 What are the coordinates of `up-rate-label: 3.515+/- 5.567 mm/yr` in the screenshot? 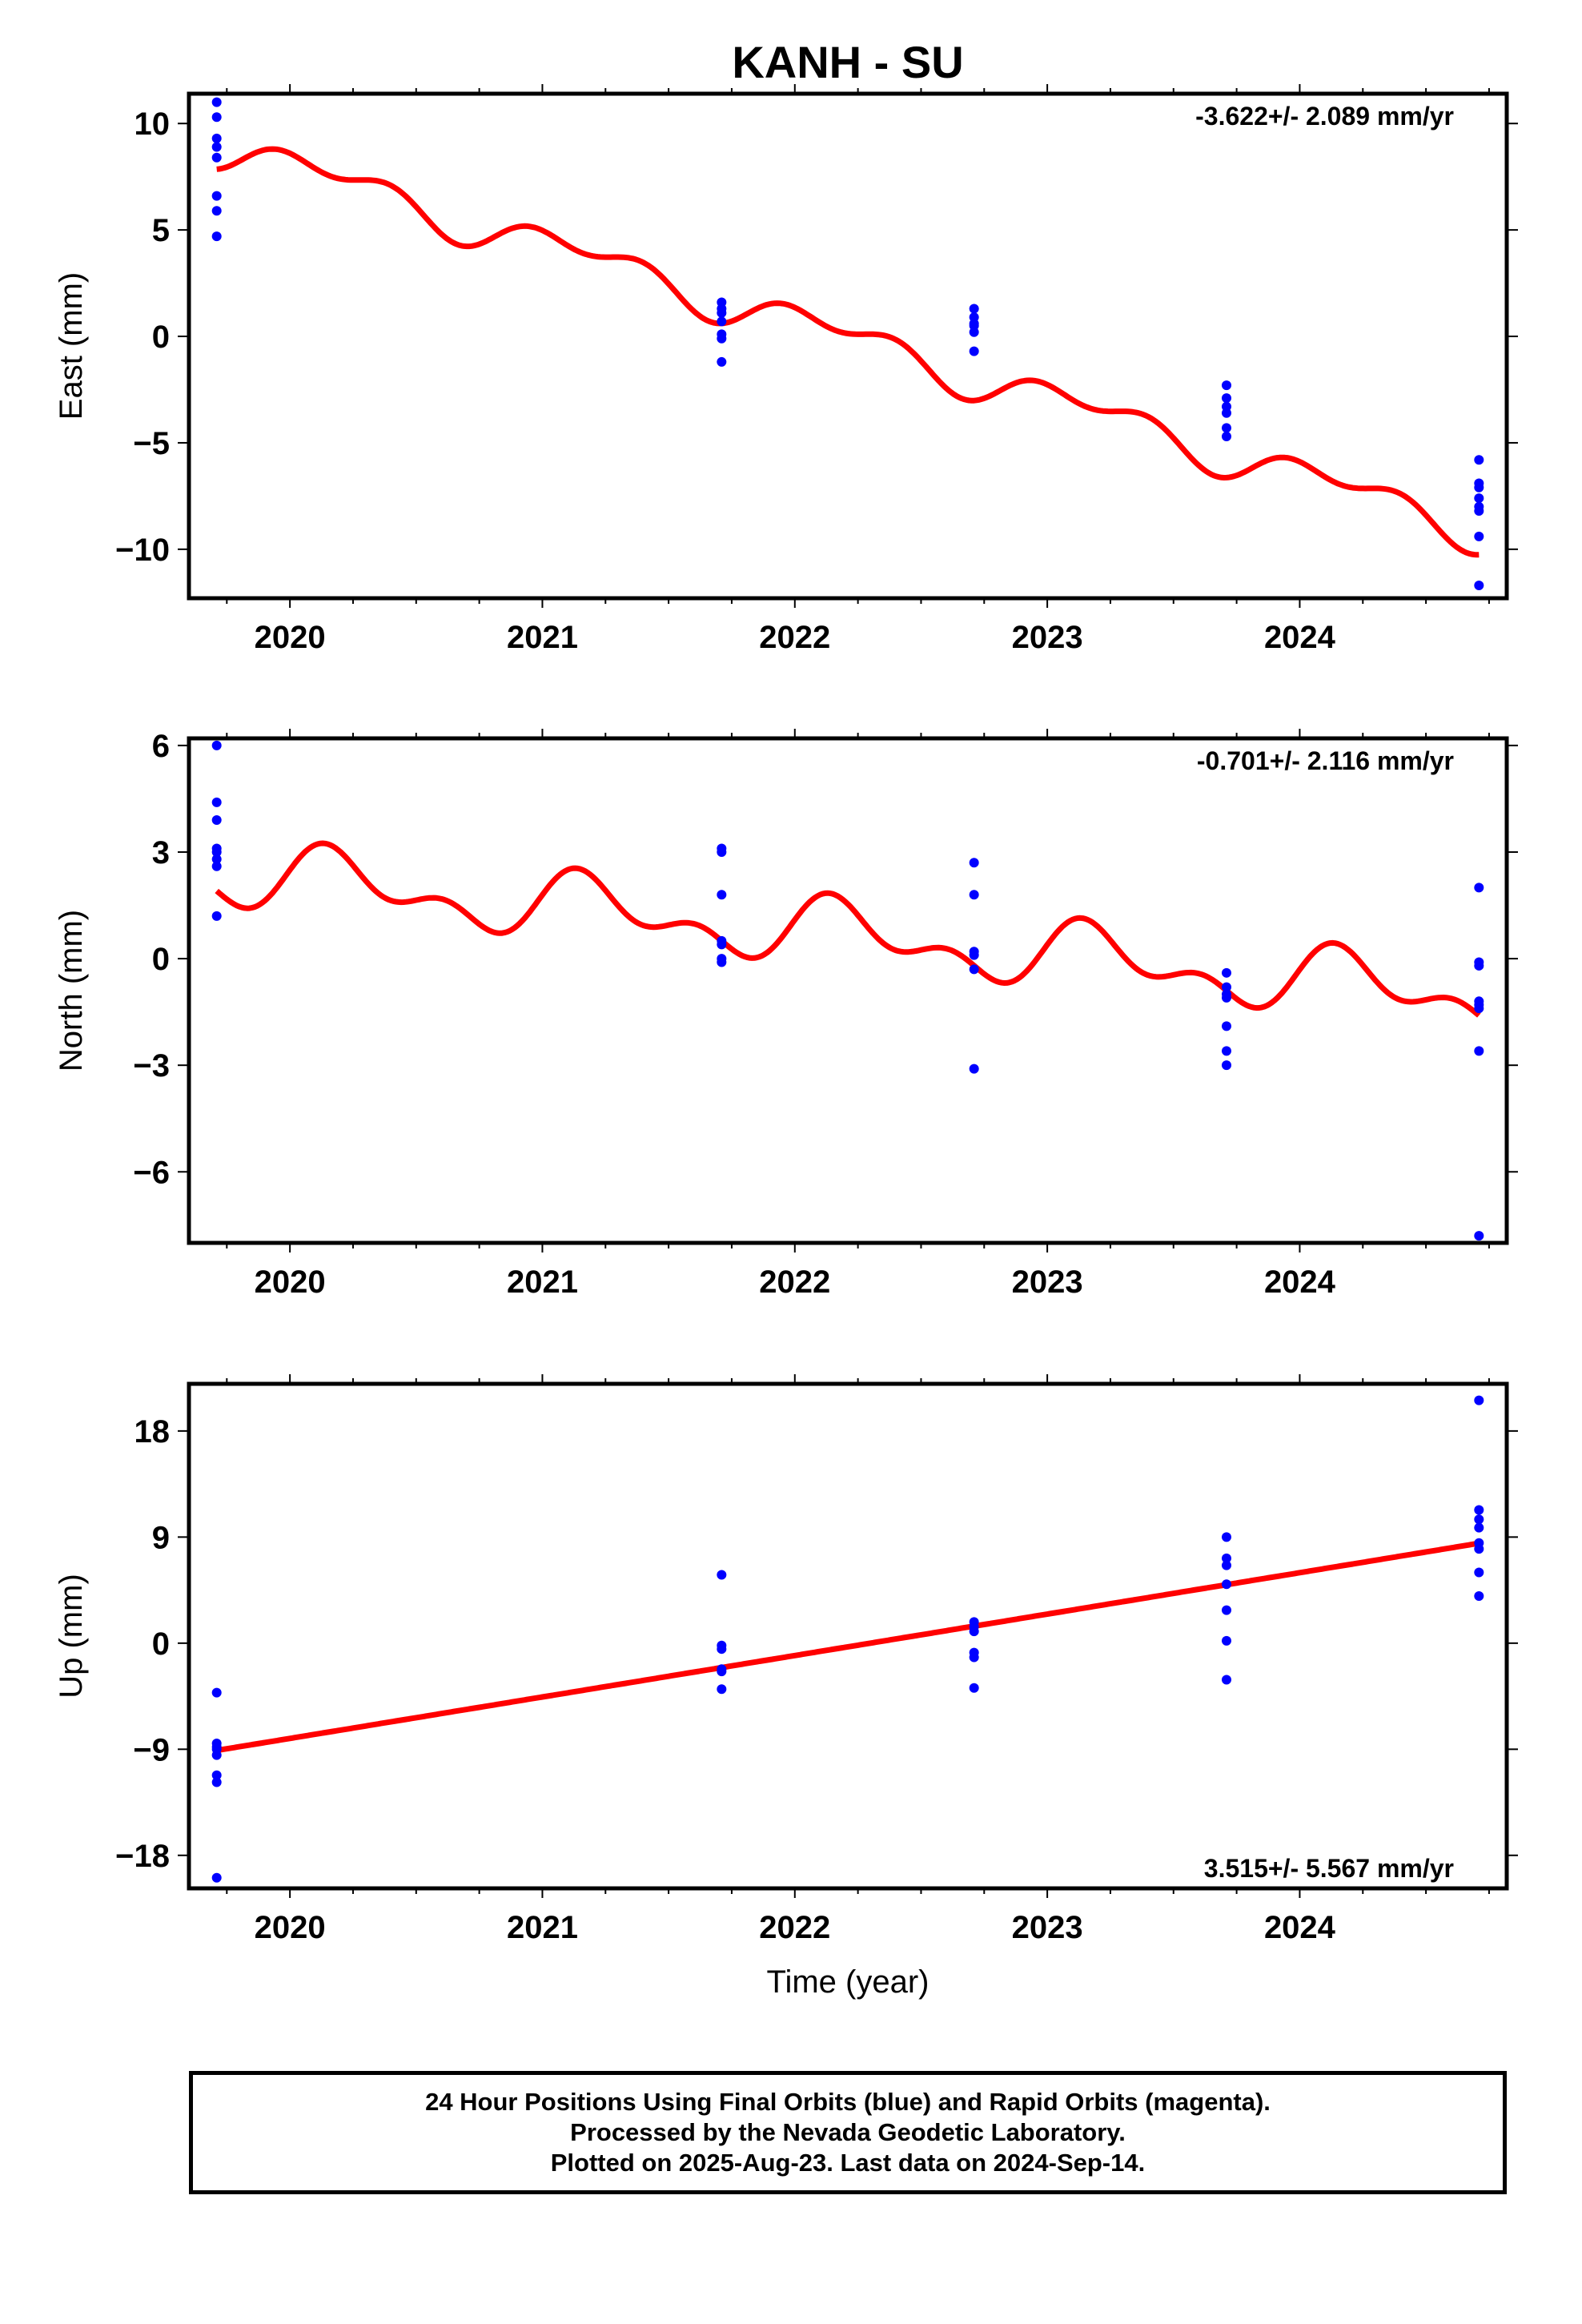 It's located at (1329, 1869).